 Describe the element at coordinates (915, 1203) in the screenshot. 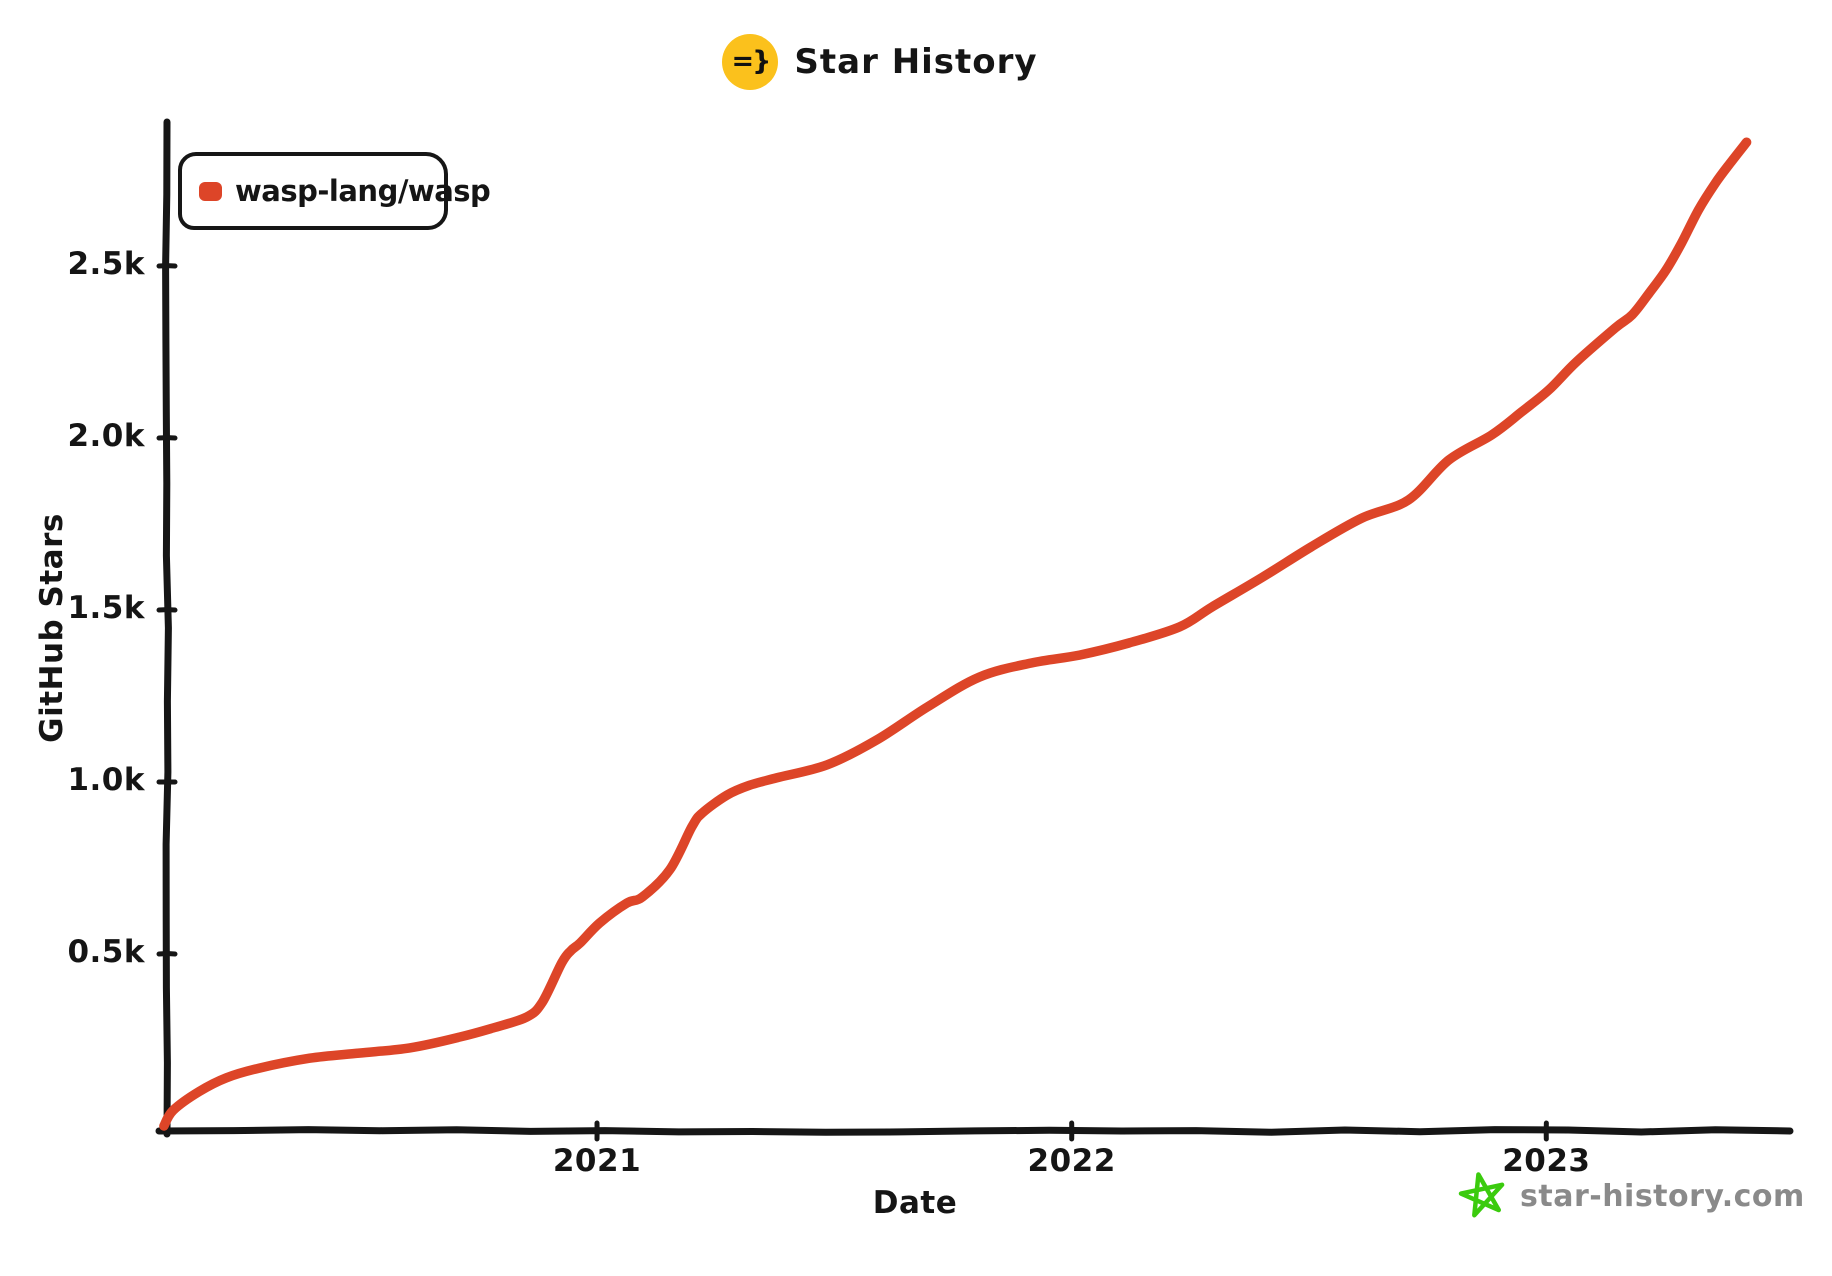

I see `x-axis-title: Date` at that location.